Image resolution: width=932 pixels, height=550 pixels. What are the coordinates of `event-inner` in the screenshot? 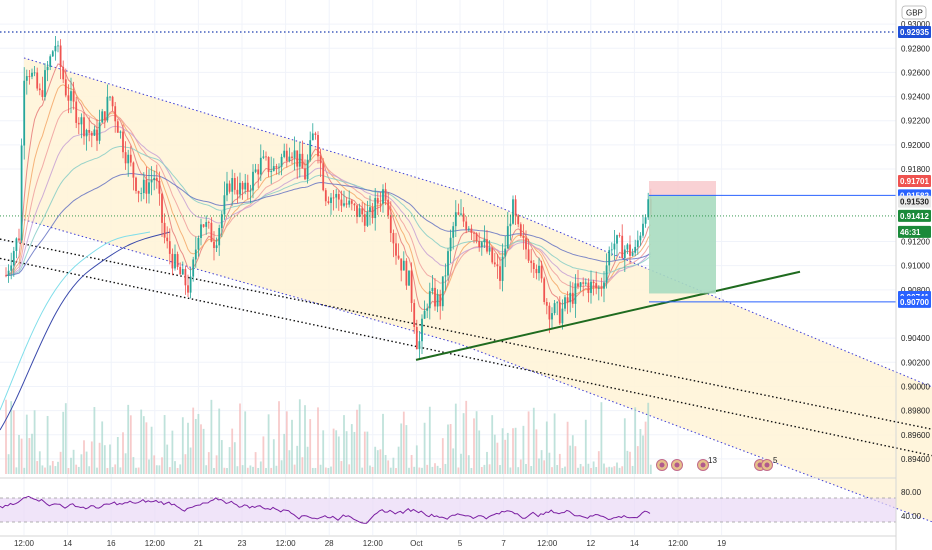 It's located at (767, 465).